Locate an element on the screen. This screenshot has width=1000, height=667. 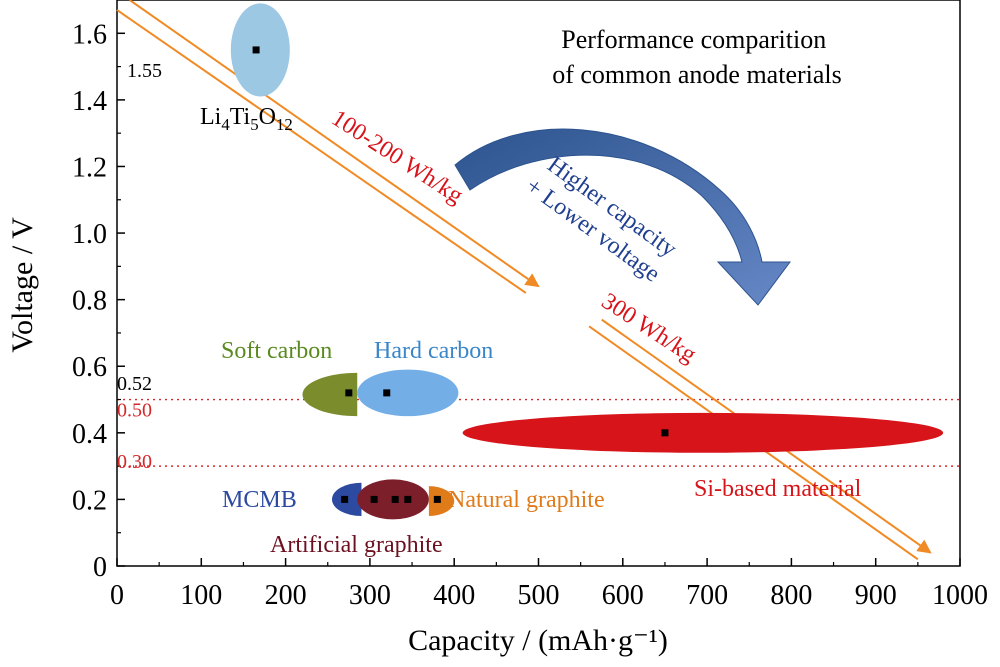
x-tick-label: 500 is located at coordinates (539, 595).